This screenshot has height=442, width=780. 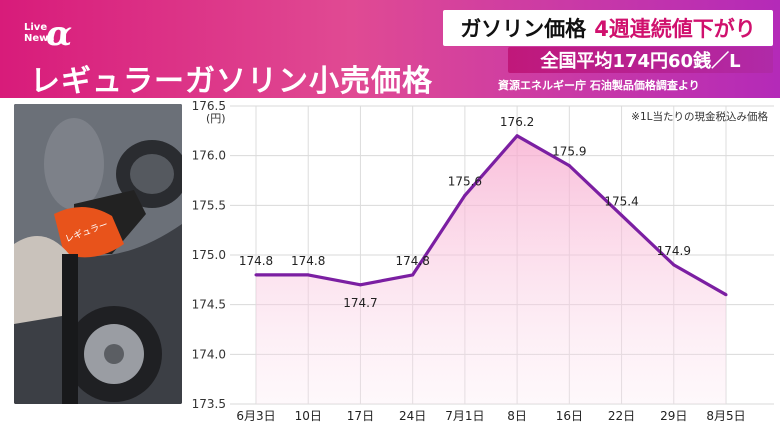 What do you see at coordinates (569, 416) in the screenshot?
I see `x-tick-label: 16日` at bounding box center [569, 416].